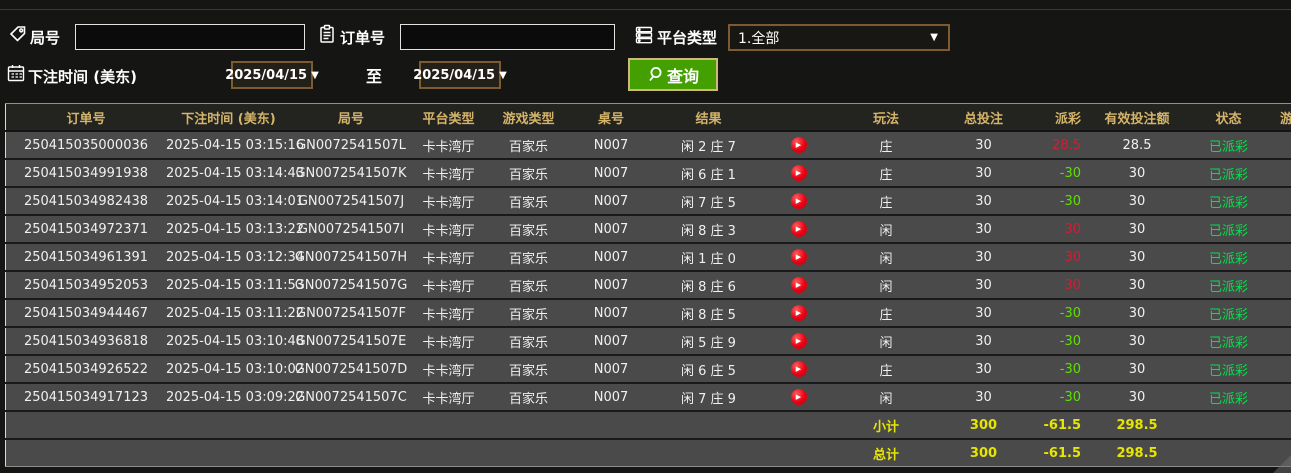 The image size is (1291, 473). I want to click on column-header-game: 游戏, so click(1280, 117).